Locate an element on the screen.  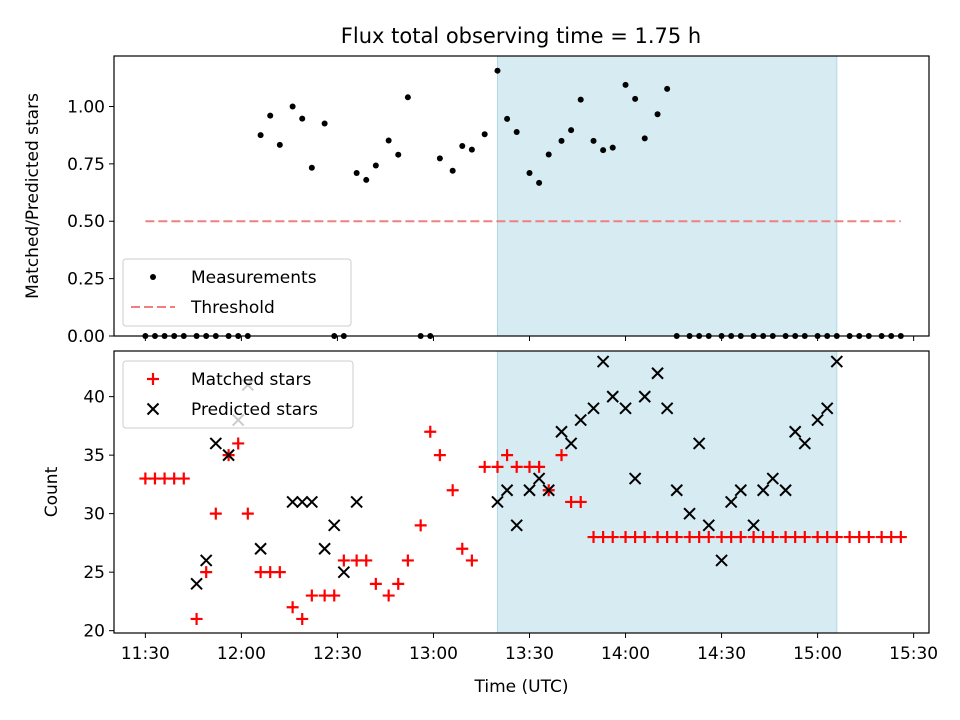
legend-marker-measurements is located at coordinates (153, 277).